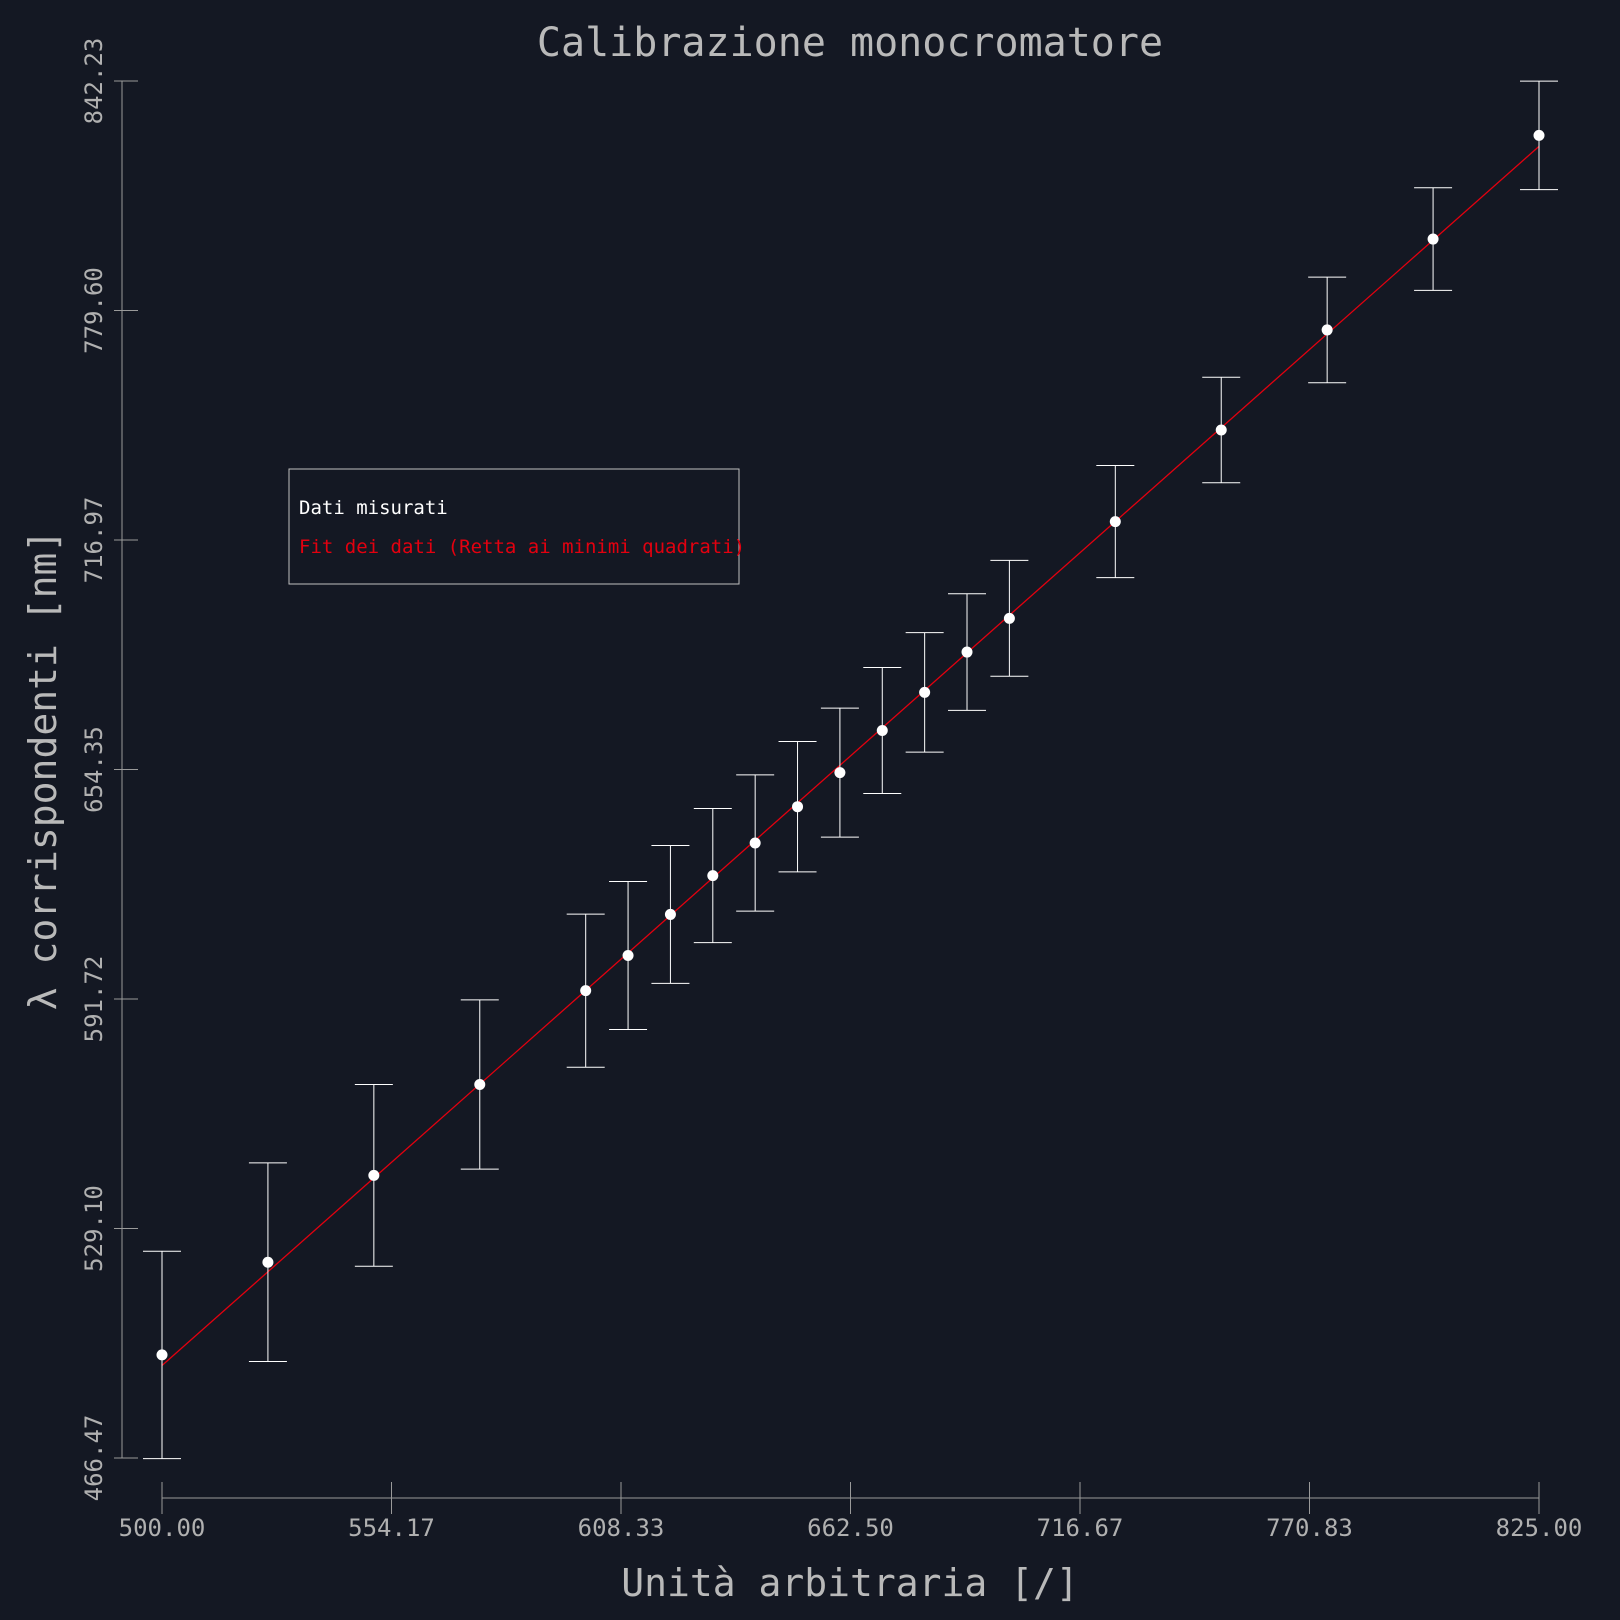  What do you see at coordinates (43, 770) in the screenshot?
I see `y-axis-label: λ corrispondenti [nm]` at bounding box center [43, 770].